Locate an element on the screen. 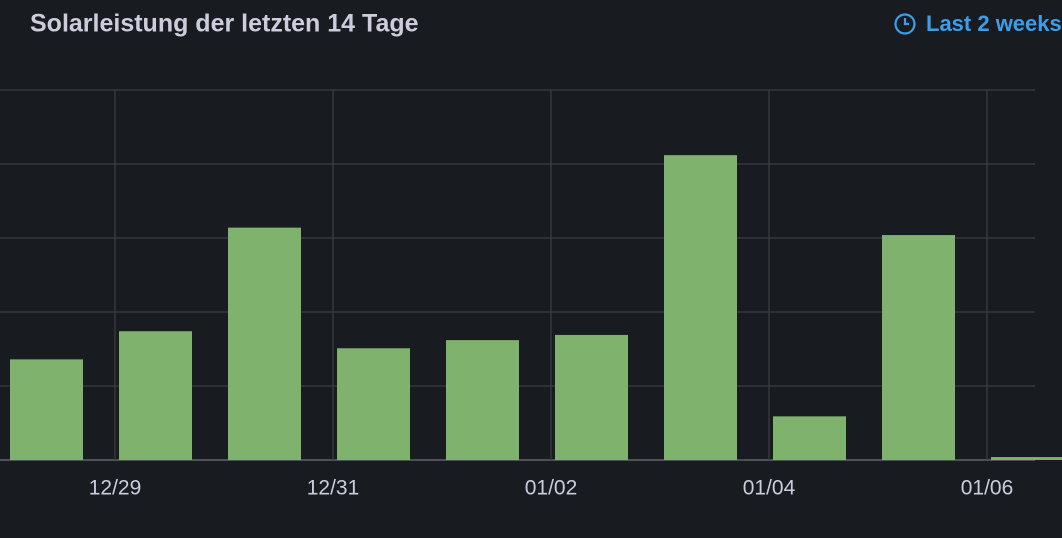 Image resolution: width=1062 pixels, height=538 pixels. time-range-picker: Last 2 weeks is located at coordinates (978, 23).